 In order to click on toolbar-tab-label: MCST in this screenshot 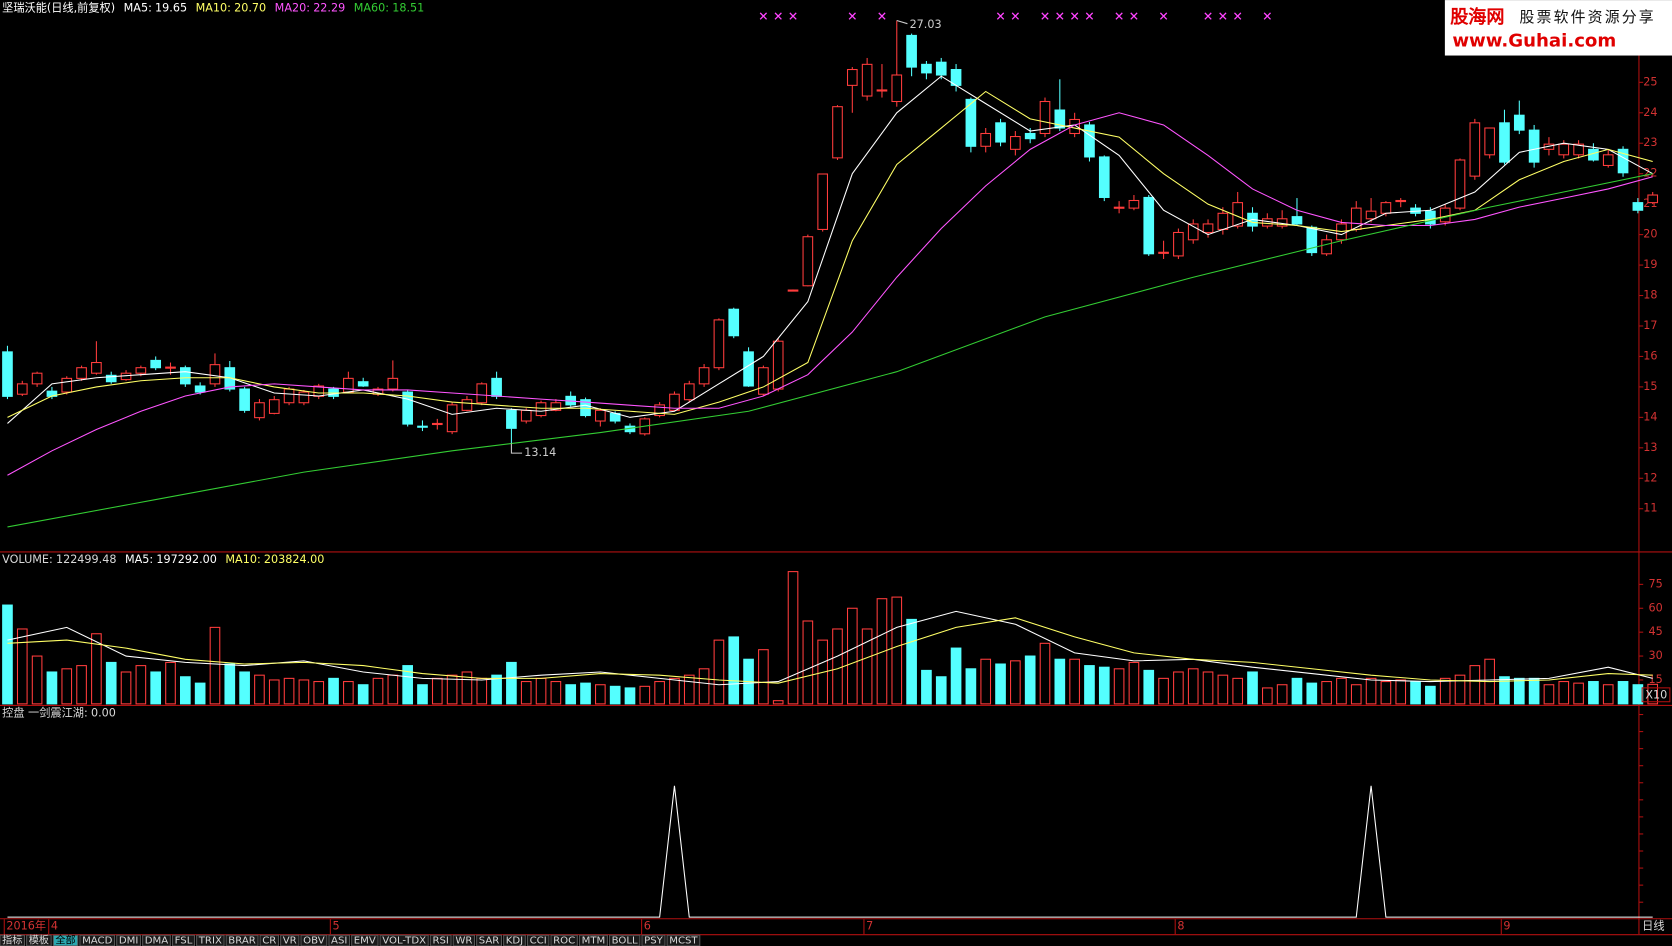, I will do `click(683, 941)`.